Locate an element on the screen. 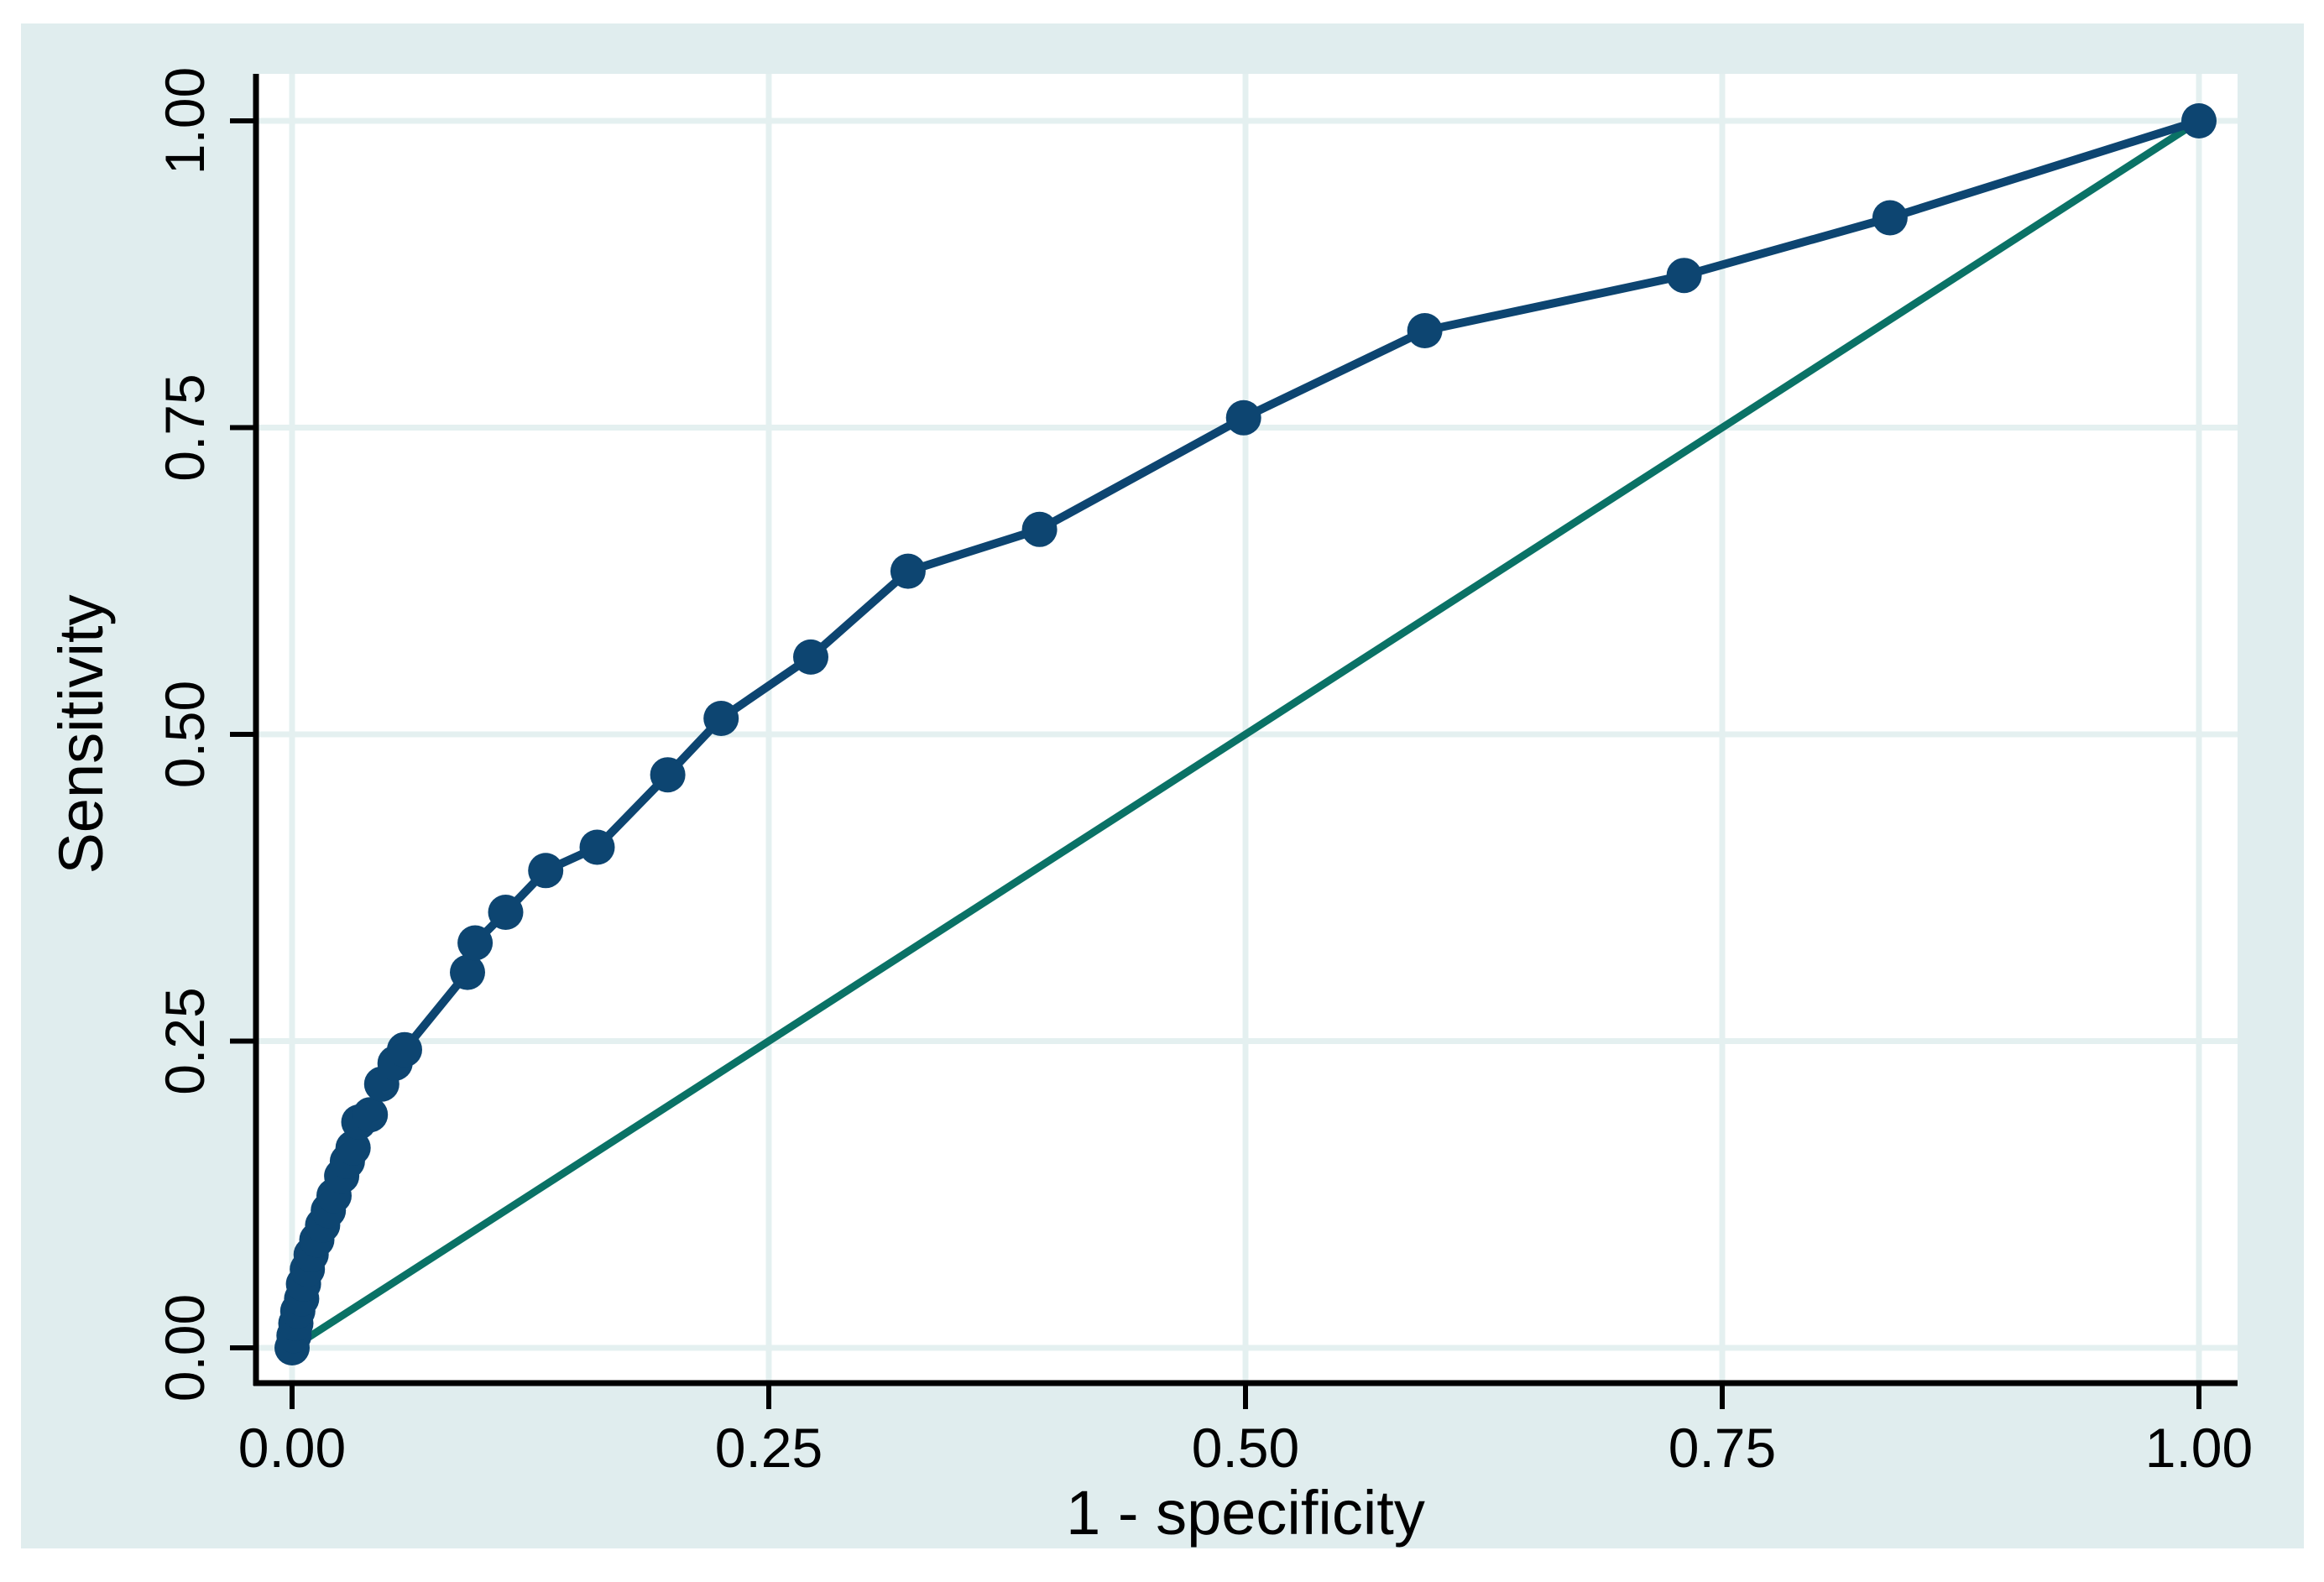 The width and height of the screenshot is (2324, 1582). x-tick-label: 1.00 is located at coordinates (2199, 1448).